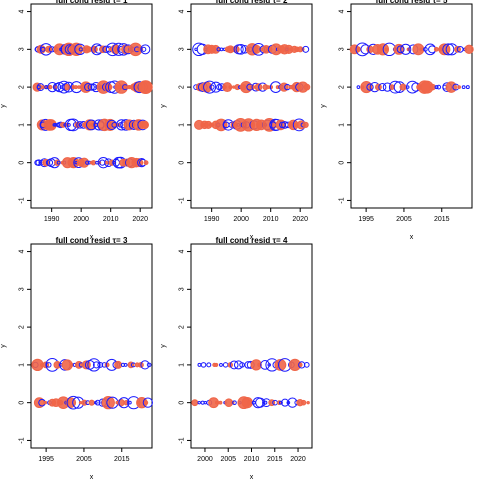  I want to click on chart-title: full cond resid τ= 5, so click(412, 2).